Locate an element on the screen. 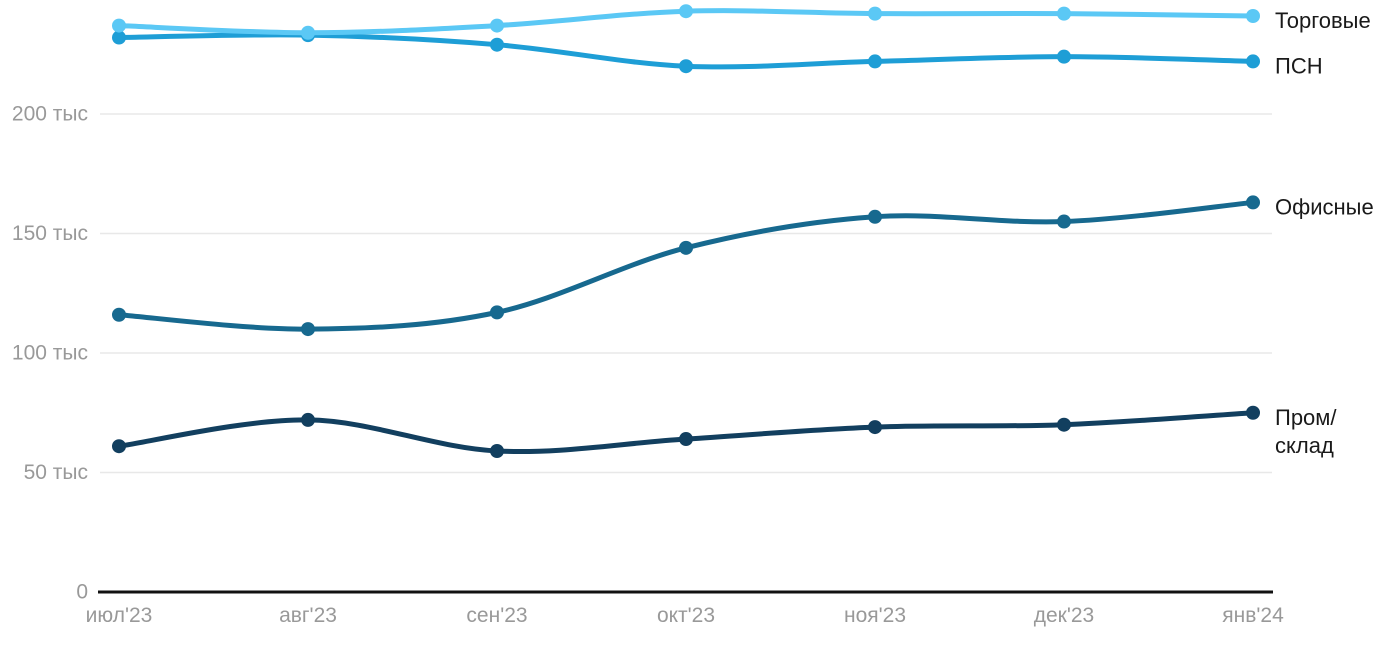 The height and width of the screenshot is (650, 1400). x-tick-label-2: сен'23 is located at coordinates (496, 615).